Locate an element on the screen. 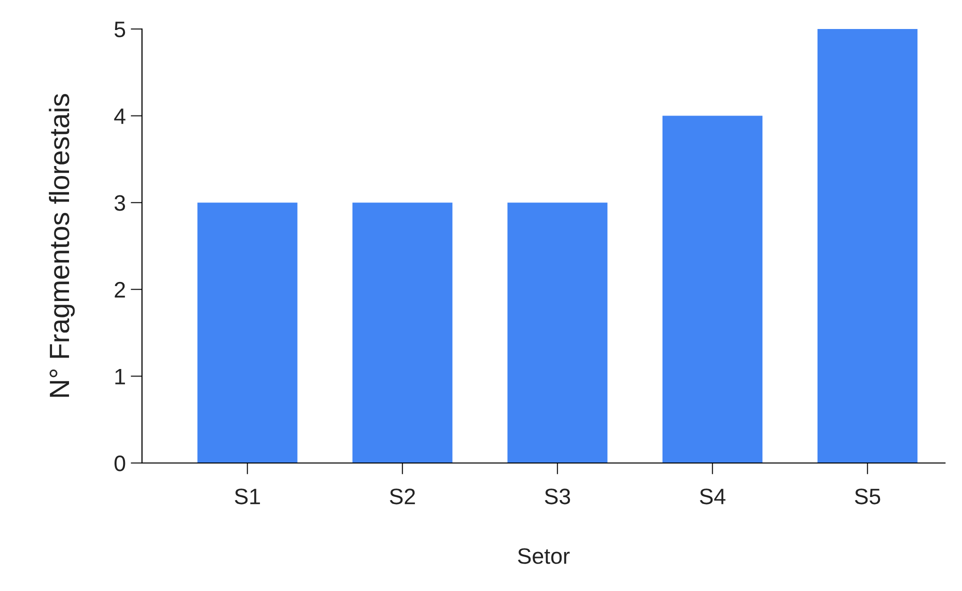 This screenshot has width=962, height=591. x-tick-label: S4 is located at coordinates (713, 496).